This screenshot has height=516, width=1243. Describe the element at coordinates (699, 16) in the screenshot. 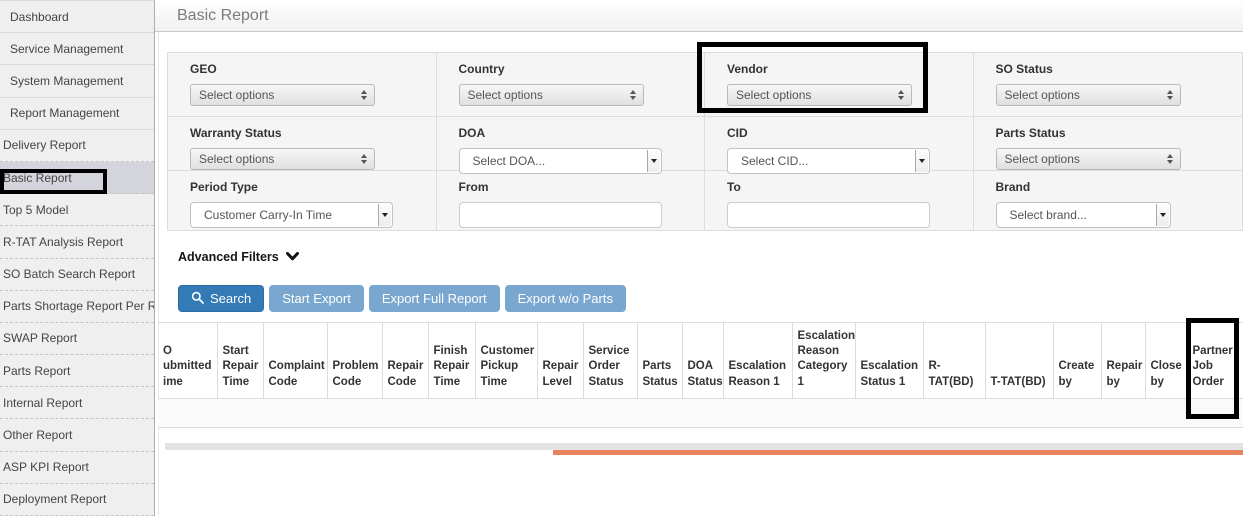

I see `page-header: Basic Report` at that location.